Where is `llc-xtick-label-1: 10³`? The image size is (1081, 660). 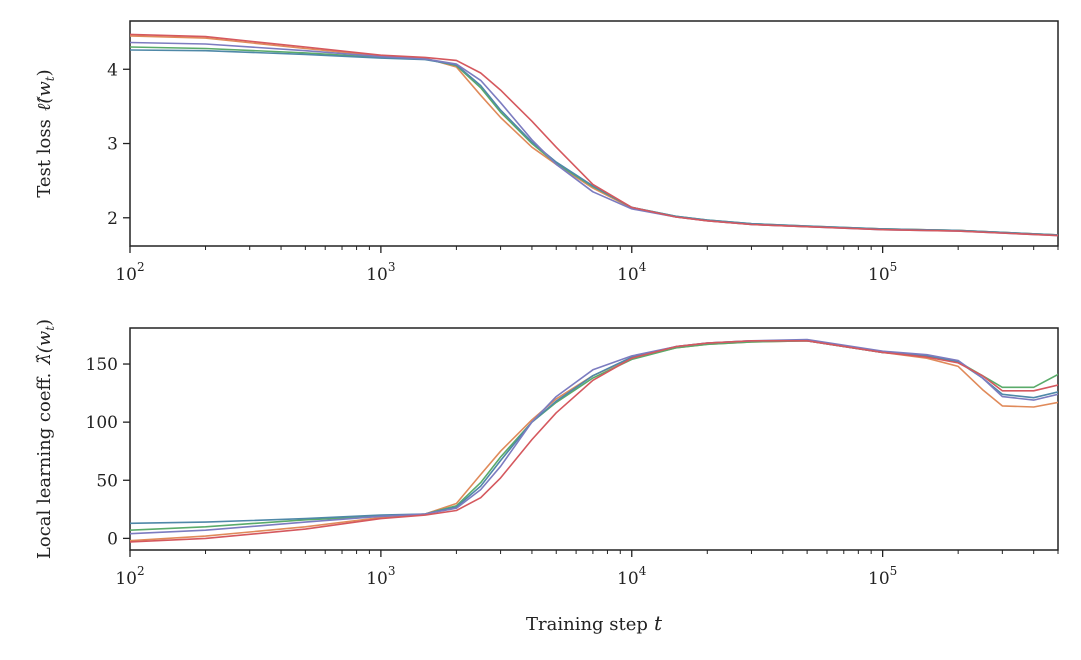 llc-xtick-label-1: 10³ is located at coordinates (380, 576).